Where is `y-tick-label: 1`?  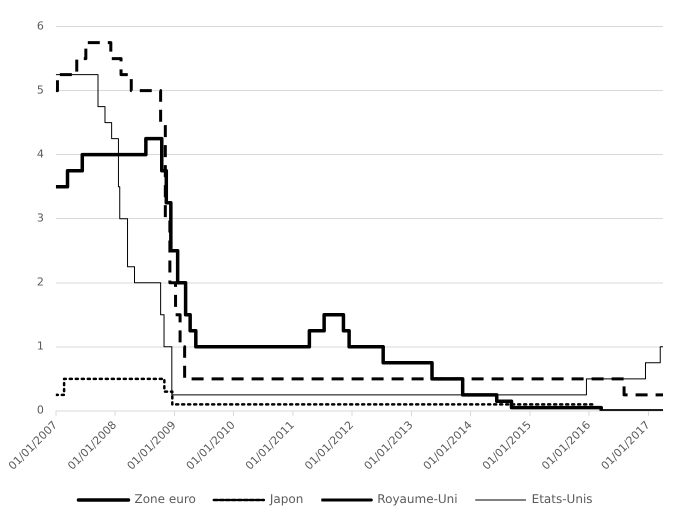 y-tick-label: 1 is located at coordinates (40, 346).